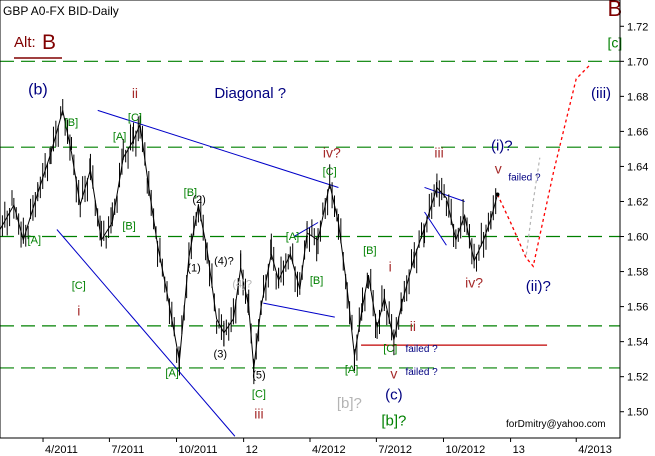 The image size is (655, 456). What do you see at coordinates (637, 27) in the screenshot?
I see `y-tick-label: 1.72` at bounding box center [637, 27].